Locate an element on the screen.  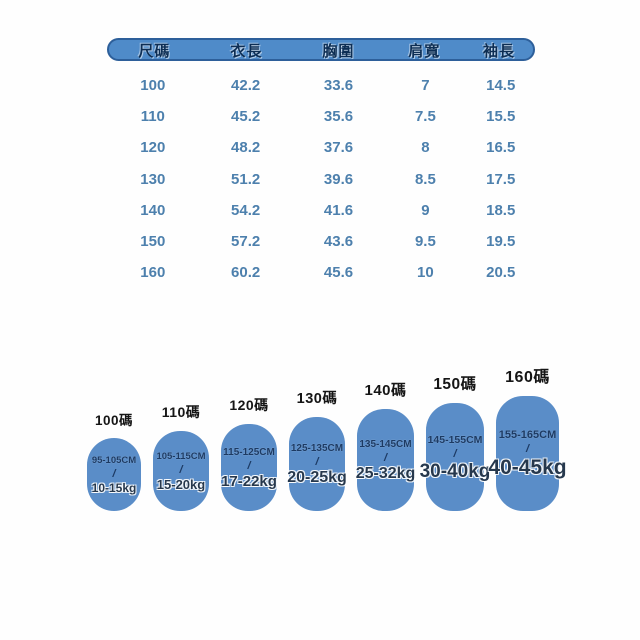
table-row: 100 42.2 33.6 7 14.5 is located at coordinates (321, 85).